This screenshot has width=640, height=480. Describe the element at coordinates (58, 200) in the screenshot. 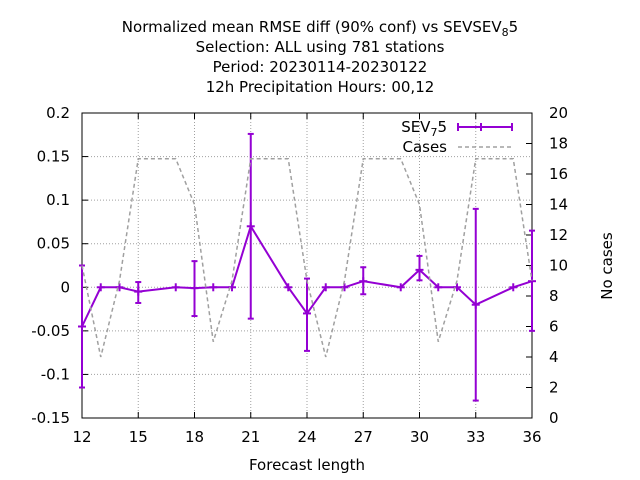

I see `y-tick-label: 0.1` at that location.